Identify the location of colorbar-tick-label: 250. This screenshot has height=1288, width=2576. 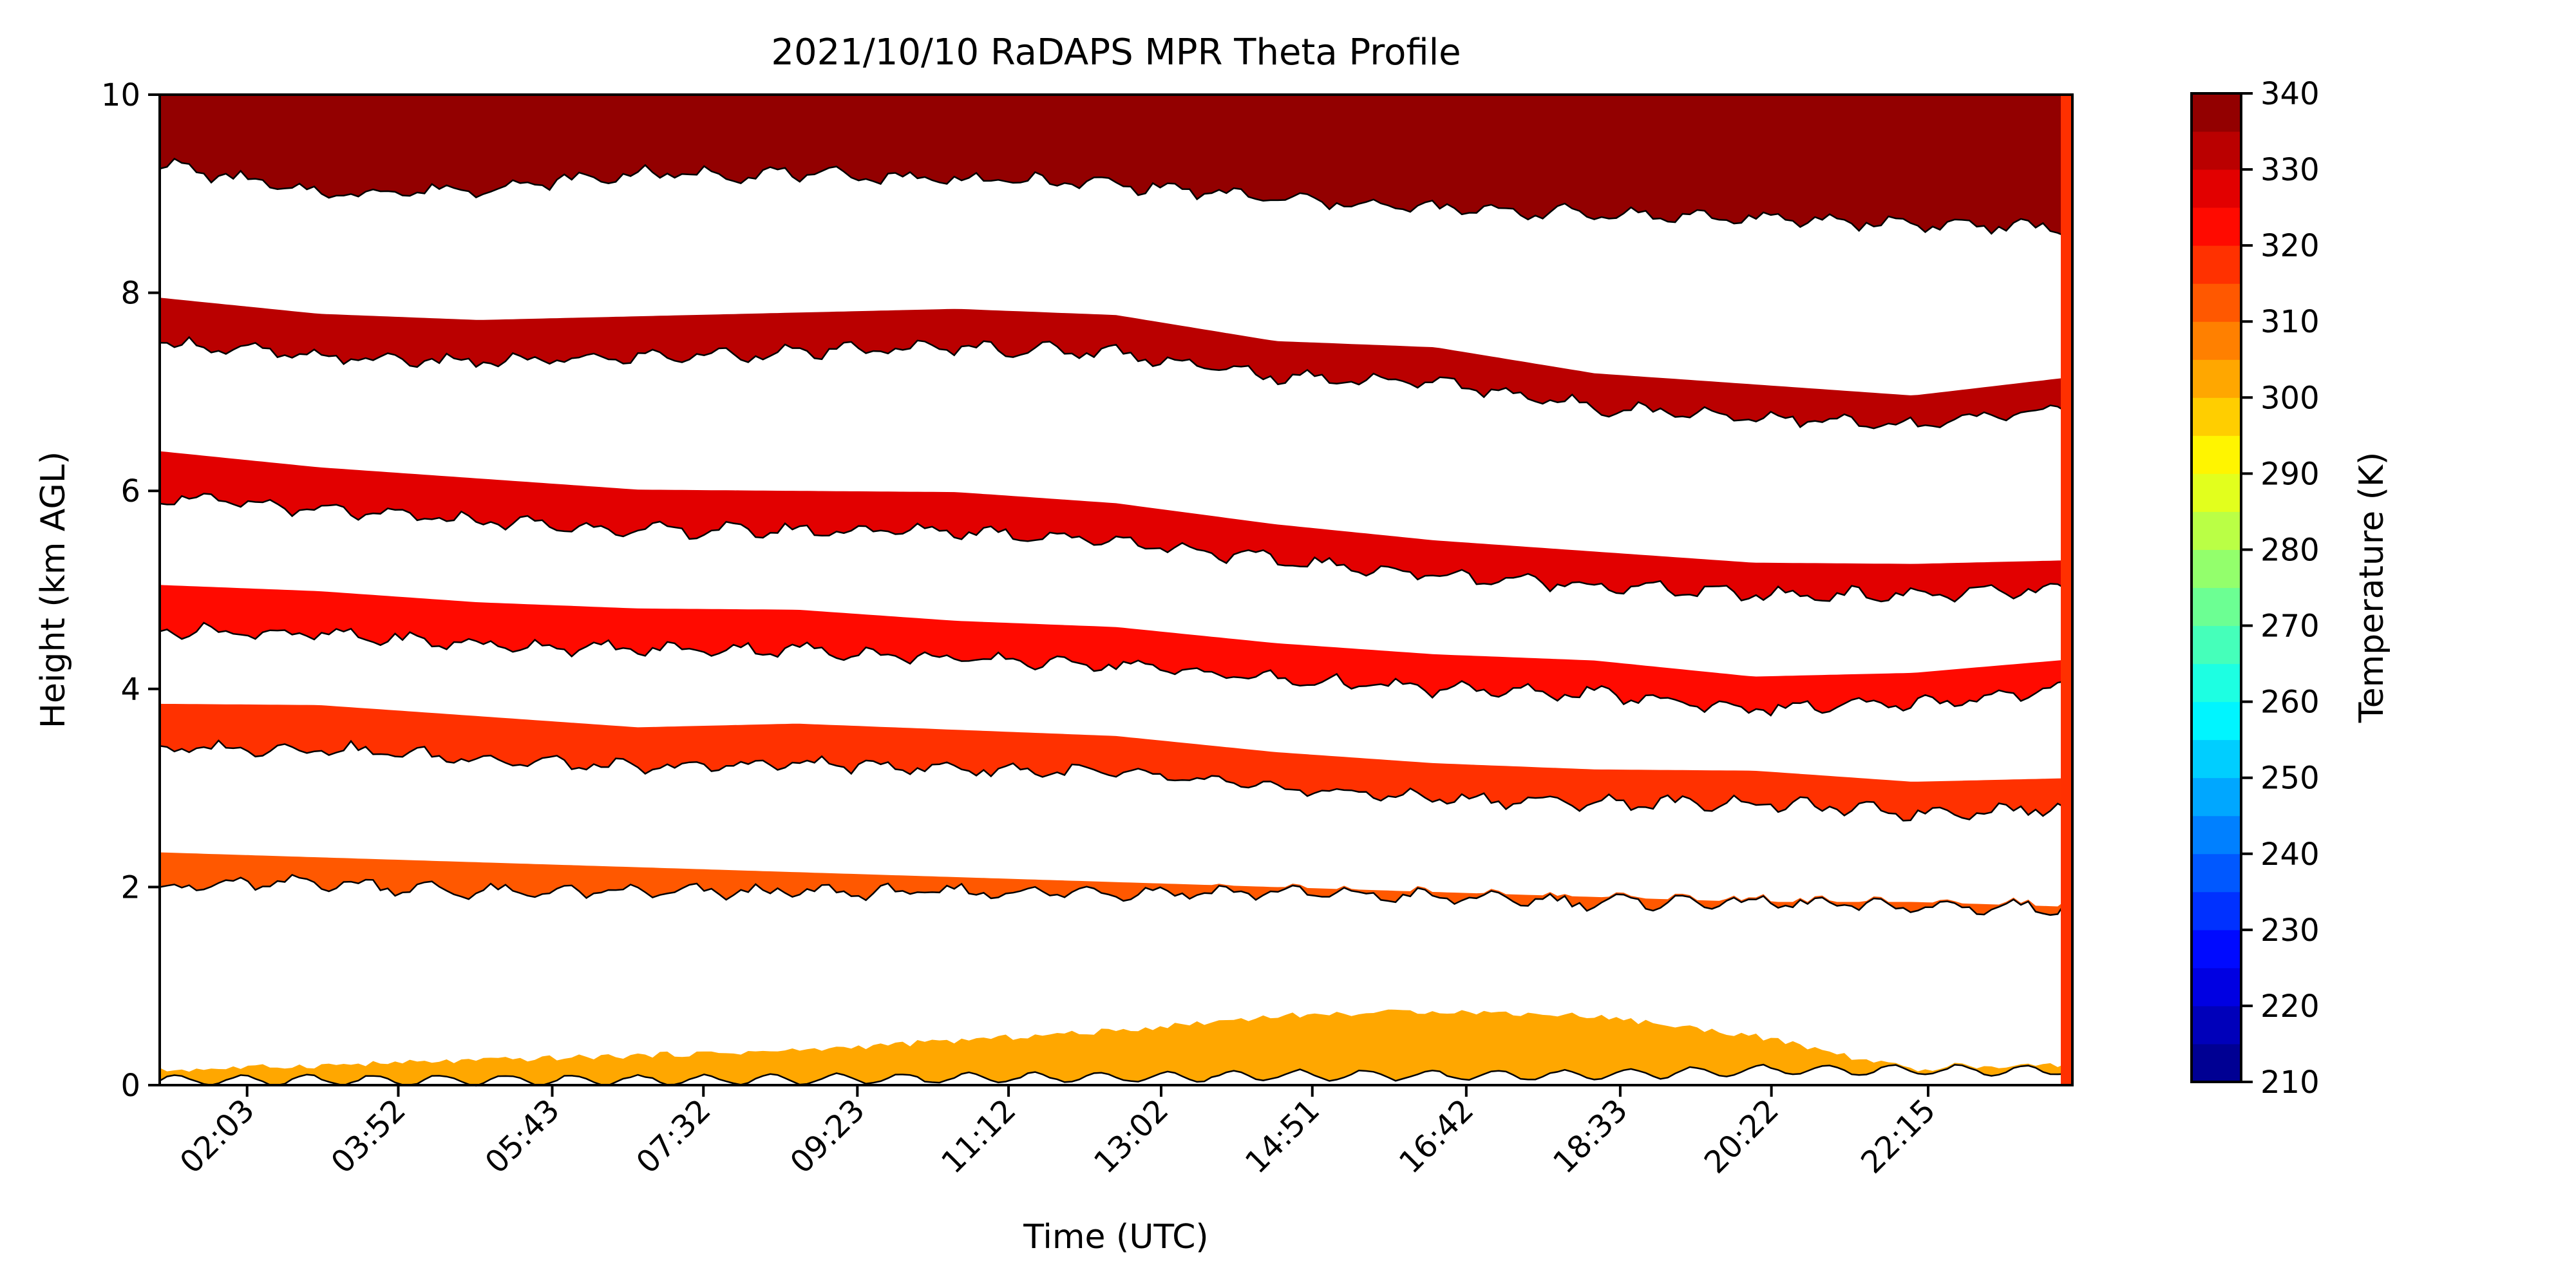
(2290, 779).